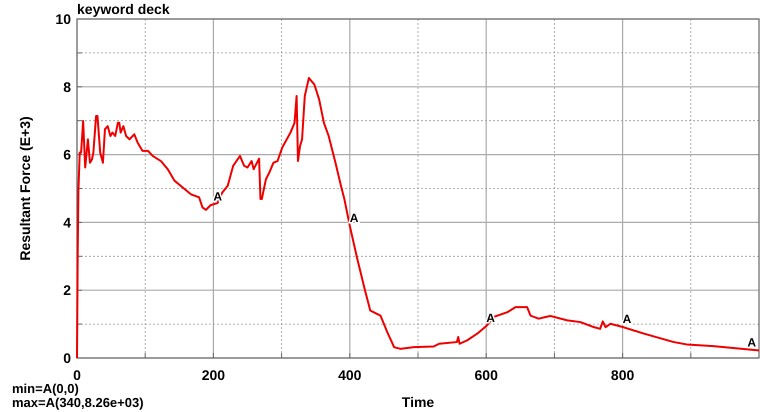  Describe the element at coordinates (486, 375) in the screenshot. I see `x-tick-label: 600` at that location.